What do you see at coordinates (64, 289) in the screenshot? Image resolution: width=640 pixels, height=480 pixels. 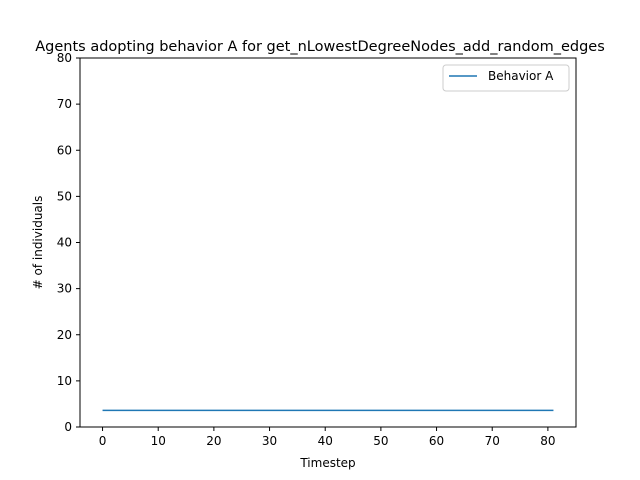 I see `y-tick-label: 30` at bounding box center [64, 289].